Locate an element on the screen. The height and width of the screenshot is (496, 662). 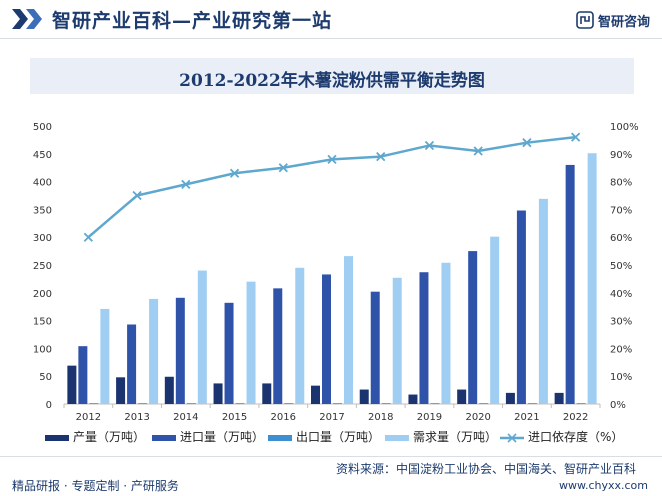
chart-title-band: 2012-2022年木薯淀粉供需平衡走势图 is located at coordinates (332, 76).